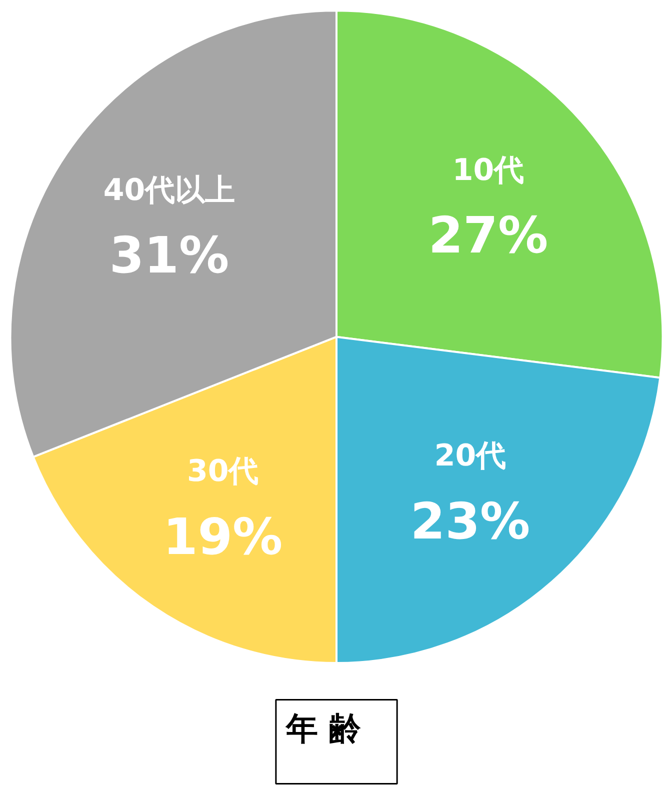  Describe the element at coordinates (222, 472) in the screenshot. I see `slice-label: 30代` at that location.